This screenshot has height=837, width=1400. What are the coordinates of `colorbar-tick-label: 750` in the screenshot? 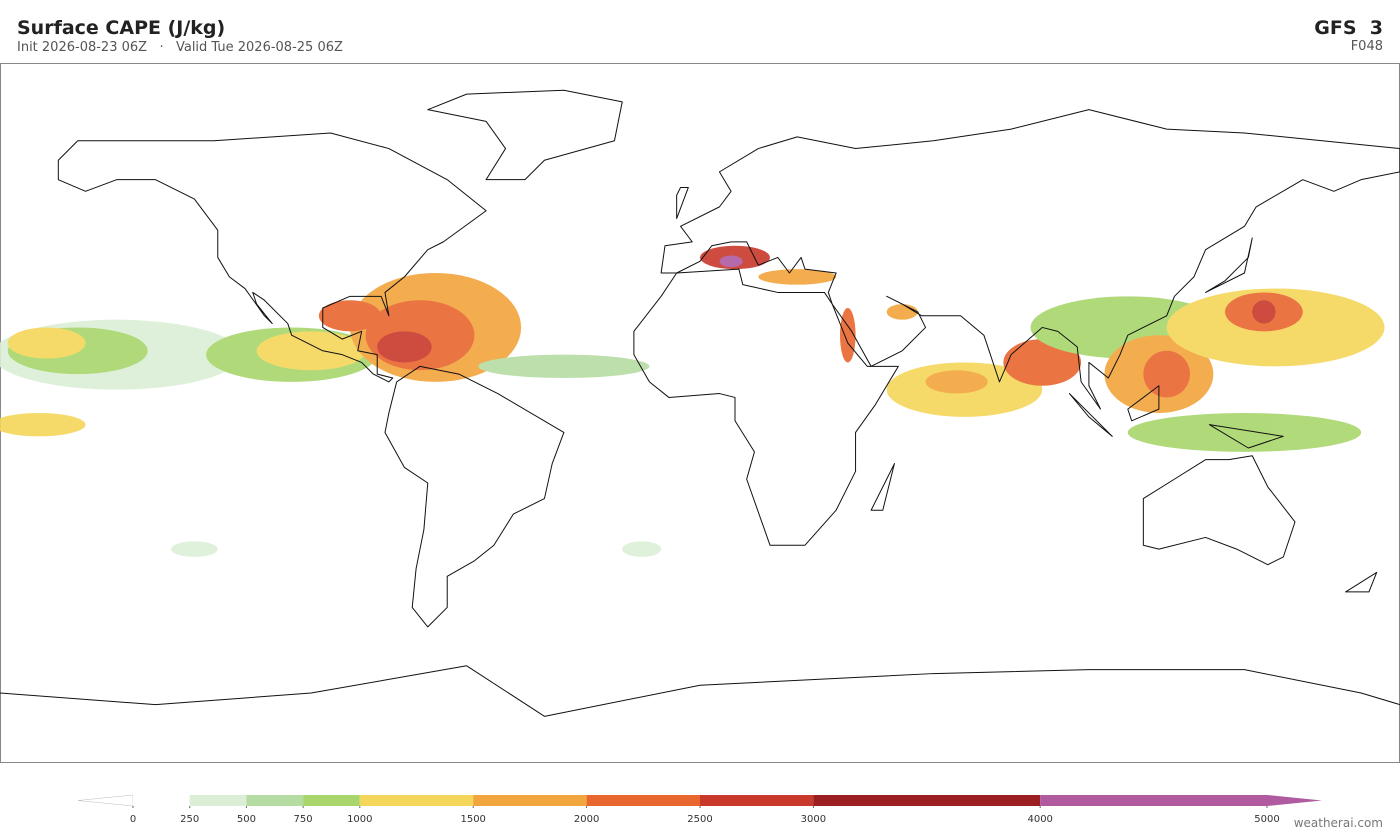 It's located at (303, 819).